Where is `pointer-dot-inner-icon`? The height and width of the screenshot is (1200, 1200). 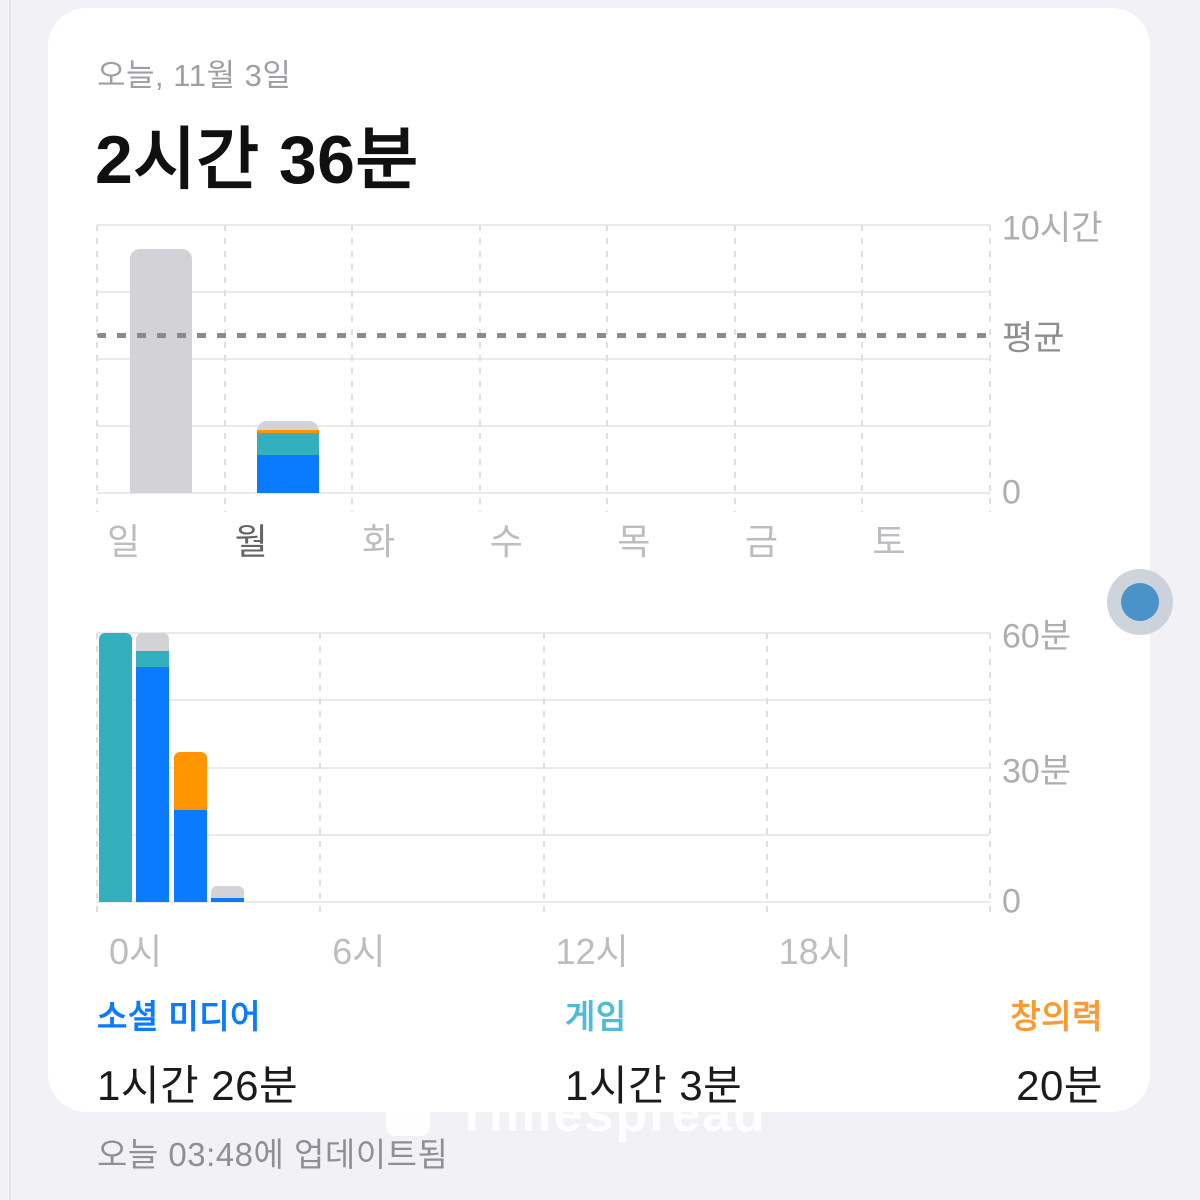
pointer-dot-inner-icon is located at coordinates (1140, 602).